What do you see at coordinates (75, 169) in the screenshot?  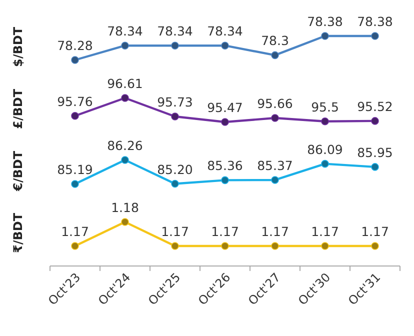 I see `data-label: 85.19` at bounding box center [75, 169].